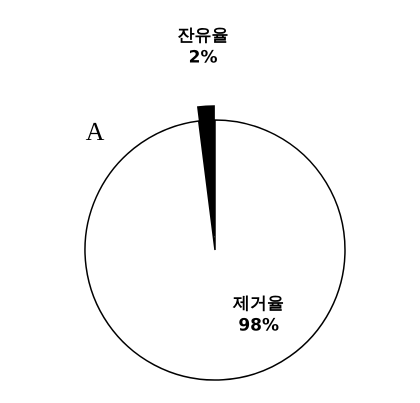 This screenshot has width=420, height=403. What do you see at coordinates (95, 131) in the screenshot?
I see `text: A` at bounding box center [95, 131].